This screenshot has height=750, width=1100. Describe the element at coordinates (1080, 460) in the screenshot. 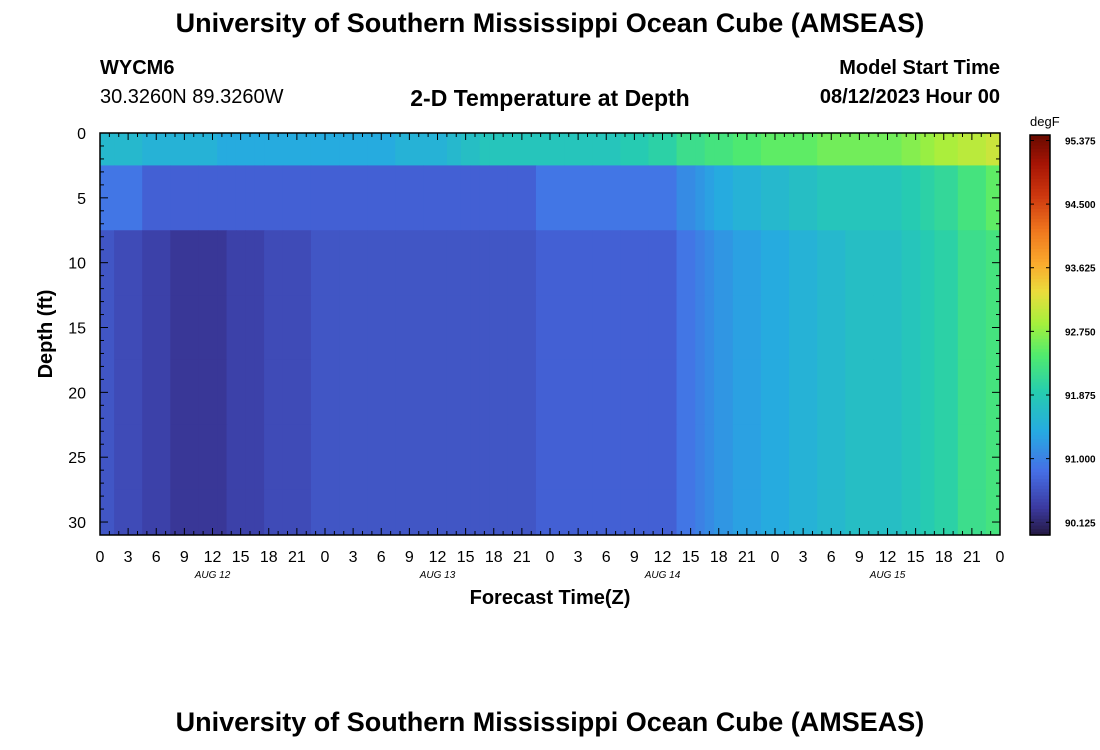

I see `colorbar-tick-label: 91.000` at that location.